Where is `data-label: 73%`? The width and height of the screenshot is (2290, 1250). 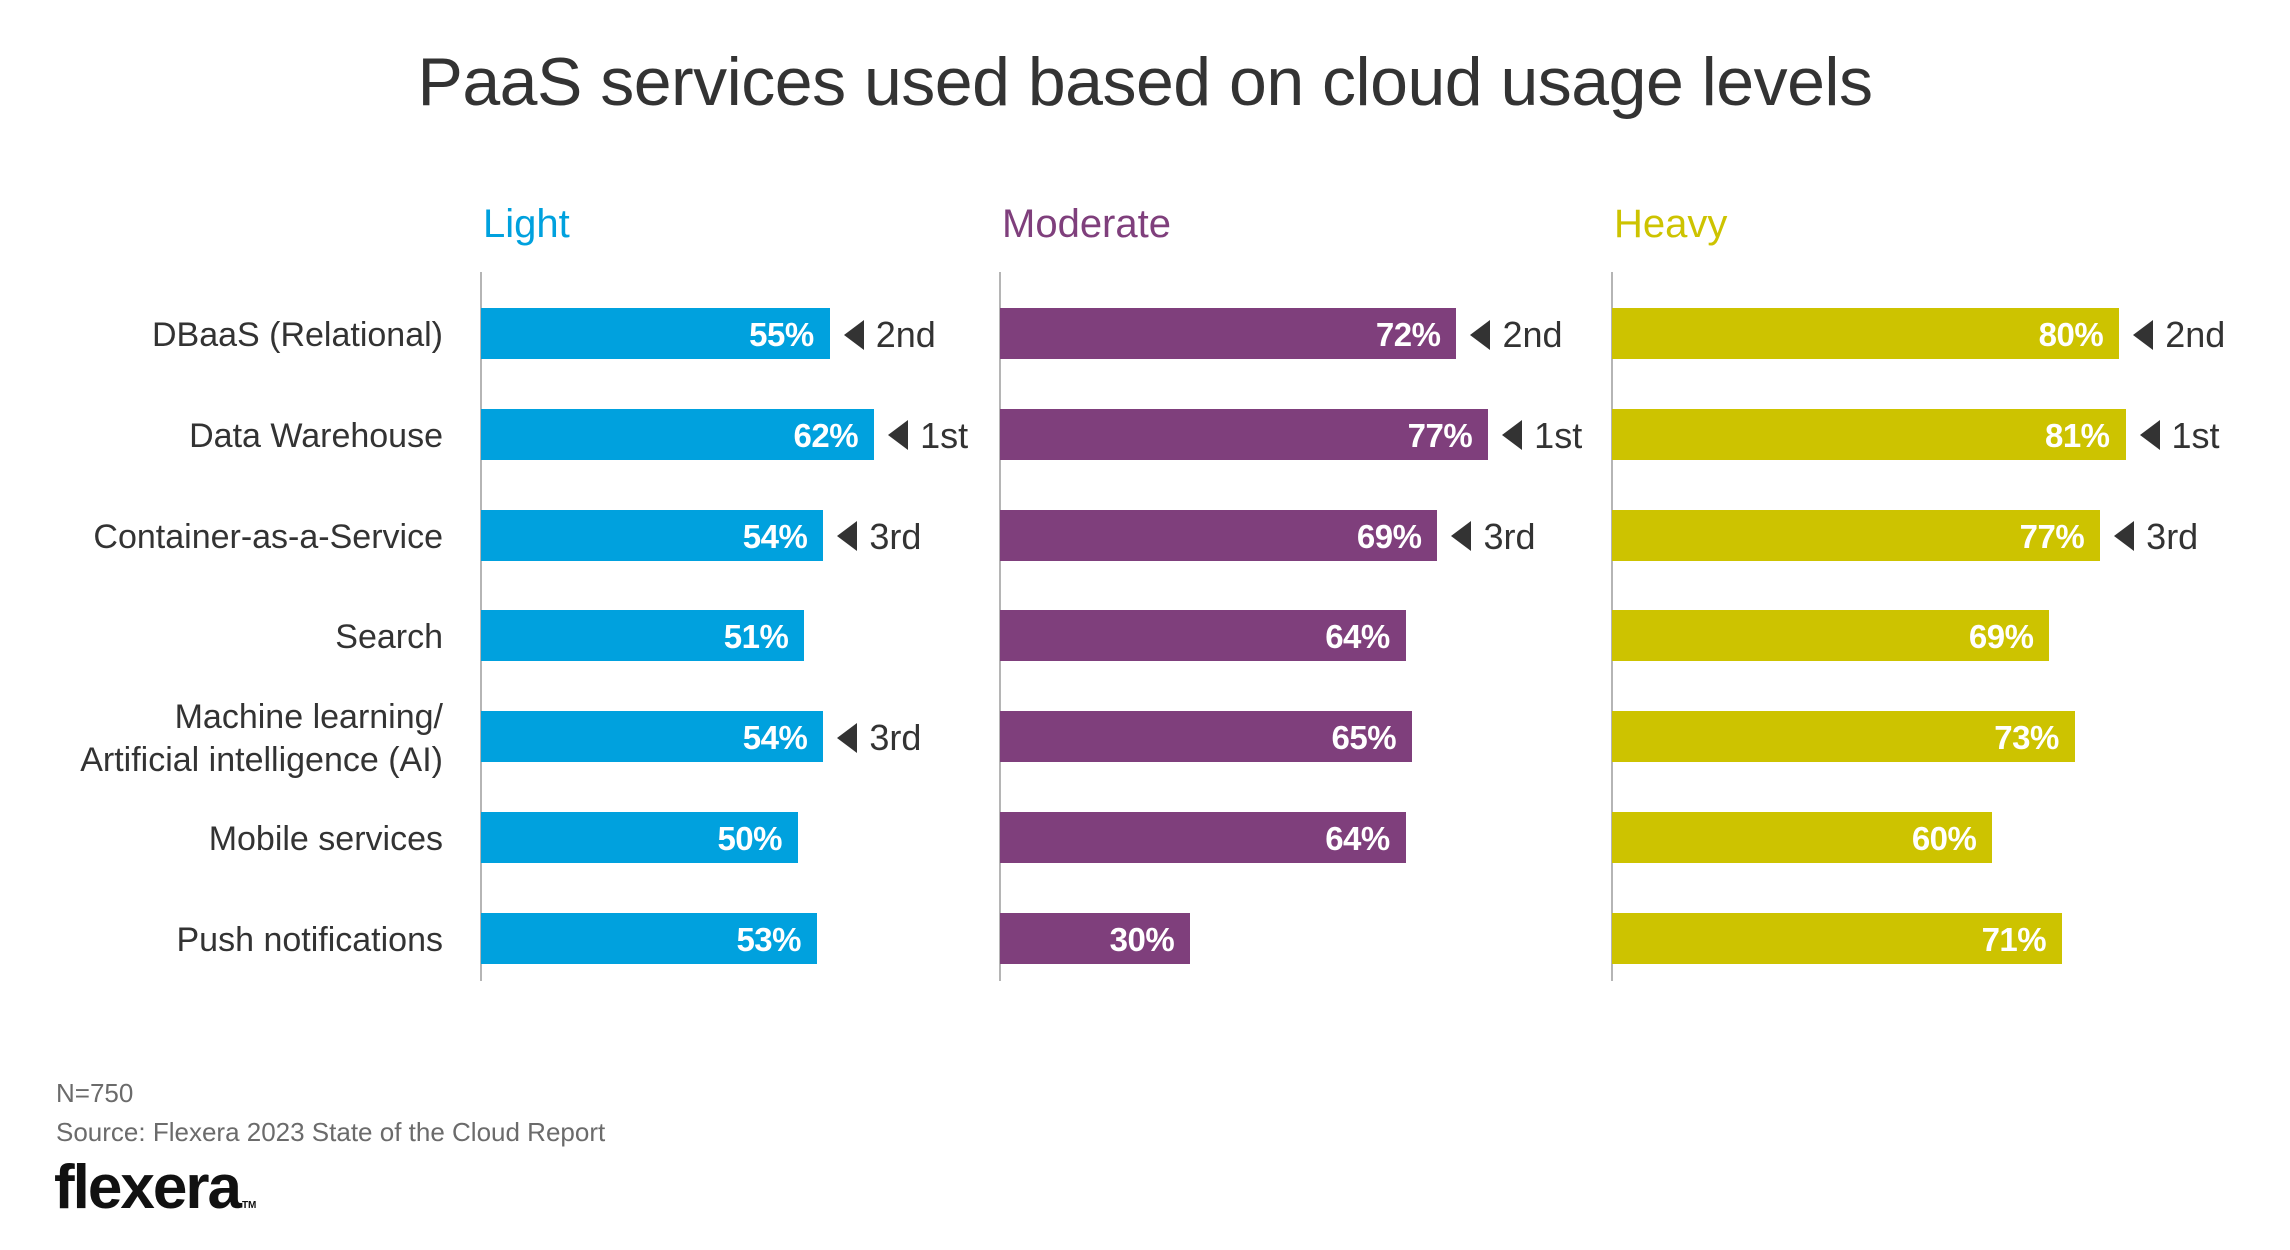
data-label: 73% is located at coordinates (2026, 738).